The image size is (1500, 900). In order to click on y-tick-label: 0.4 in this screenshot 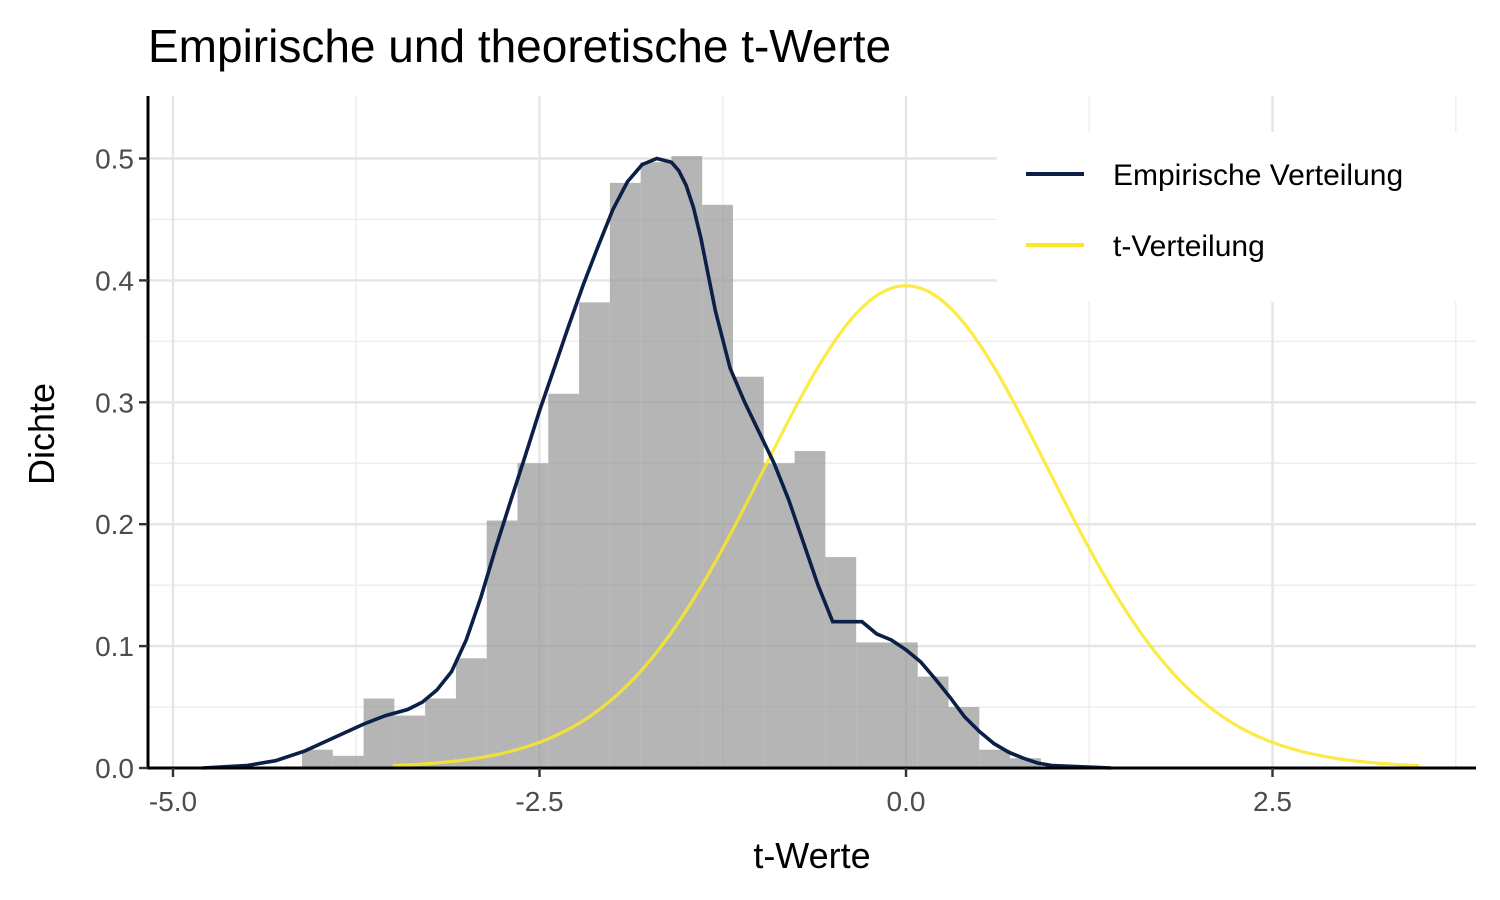, I will do `click(114, 280)`.